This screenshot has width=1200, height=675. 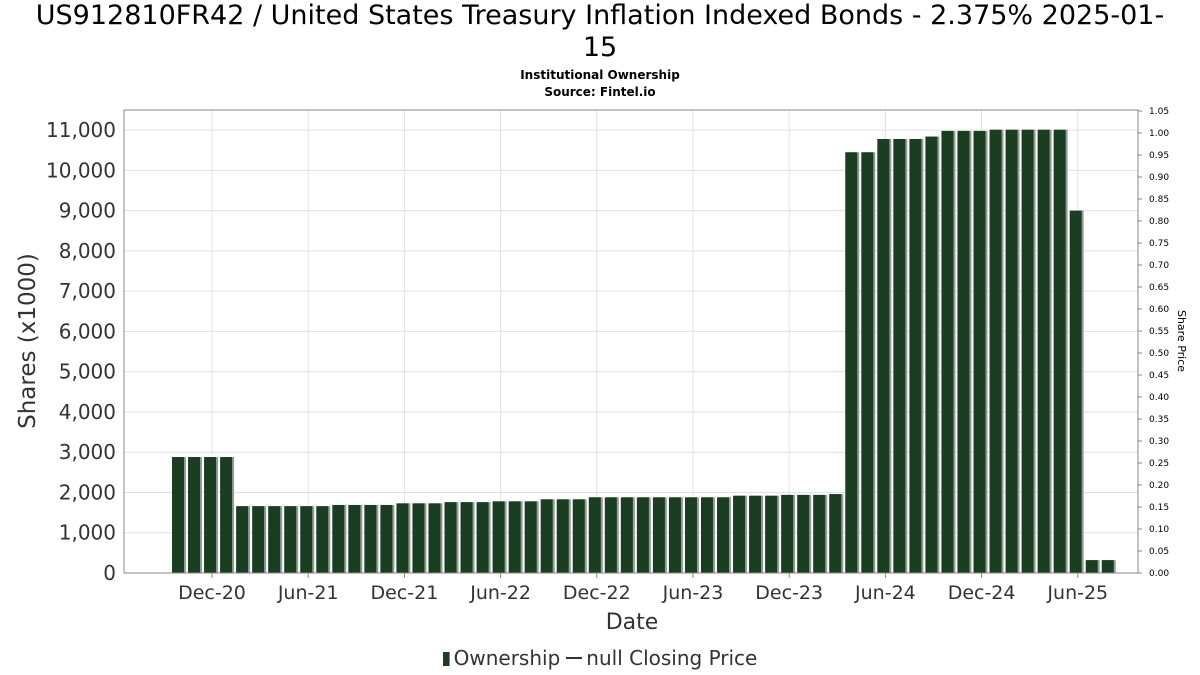 I want to click on y-tick-label: 4,000, so click(x=87, y=412).